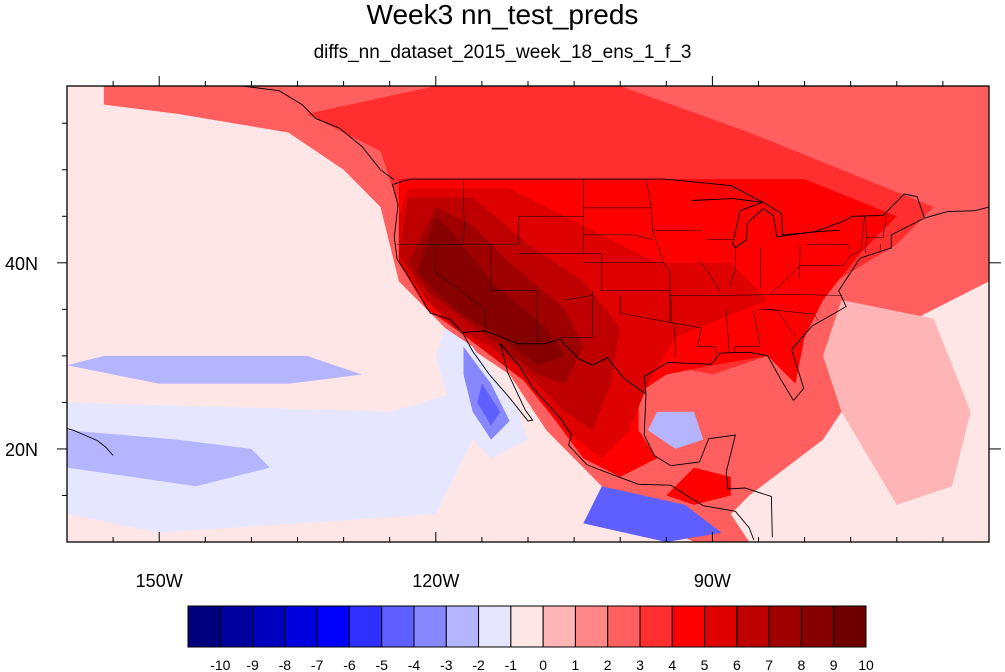 The height and width of the screenshot is (672, 1005). Describe the element at coordinates (414, 664) in the screenshot. I see `colorbar-label: -4` at that location.